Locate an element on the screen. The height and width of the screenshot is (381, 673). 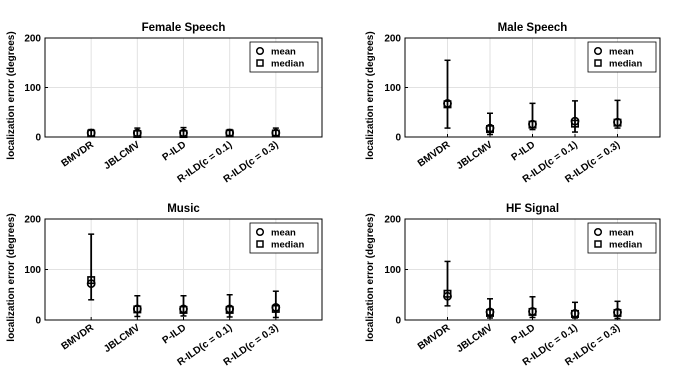
chart-title: Female Speech is located at coordinates (184, 28).